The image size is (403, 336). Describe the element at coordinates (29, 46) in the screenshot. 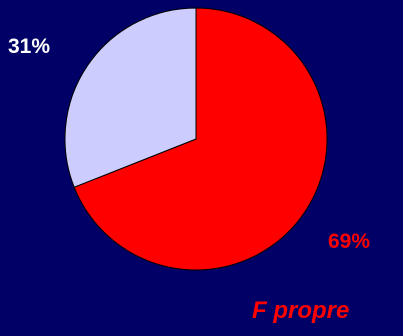

I see `slice-label-31: 31%` at that location.